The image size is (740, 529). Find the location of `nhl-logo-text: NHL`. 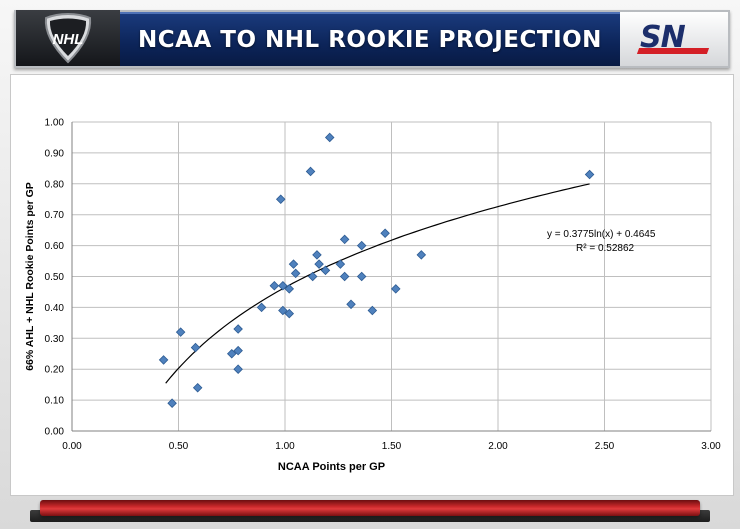

nhl-logo-text: NHL is located at coordinates (68, 39).